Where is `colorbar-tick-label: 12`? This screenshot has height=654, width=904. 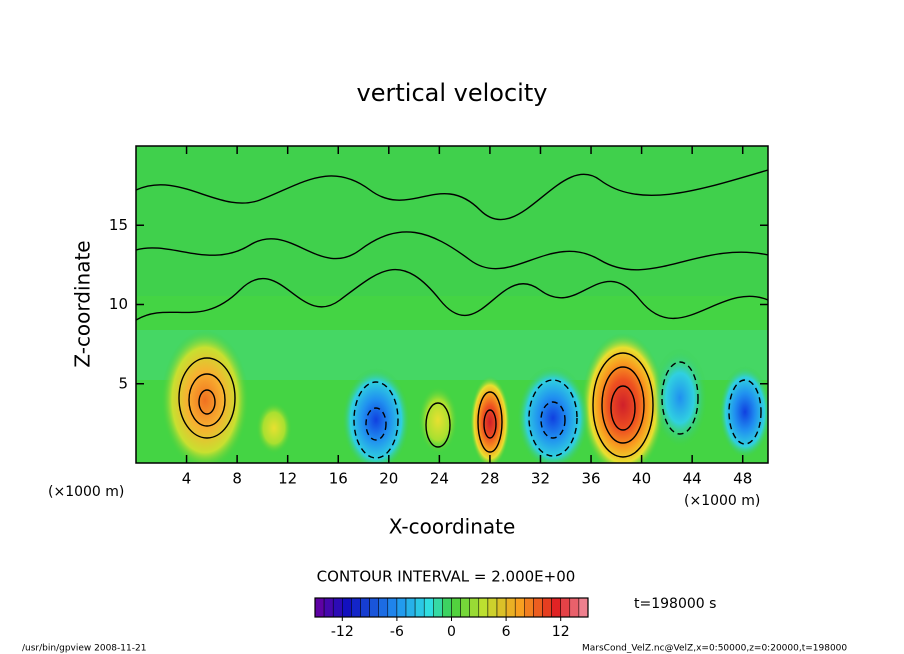
colorbar-tick-label: 12 is located at coordinates (561, 632).